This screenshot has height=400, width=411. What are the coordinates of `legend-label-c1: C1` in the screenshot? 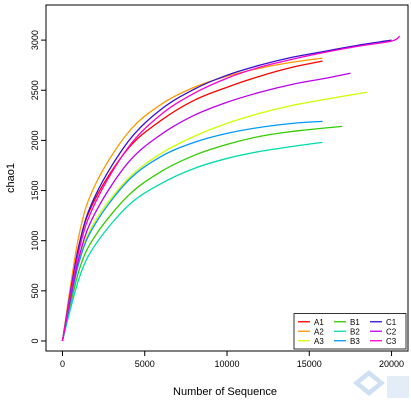 It's located at (391, 322).